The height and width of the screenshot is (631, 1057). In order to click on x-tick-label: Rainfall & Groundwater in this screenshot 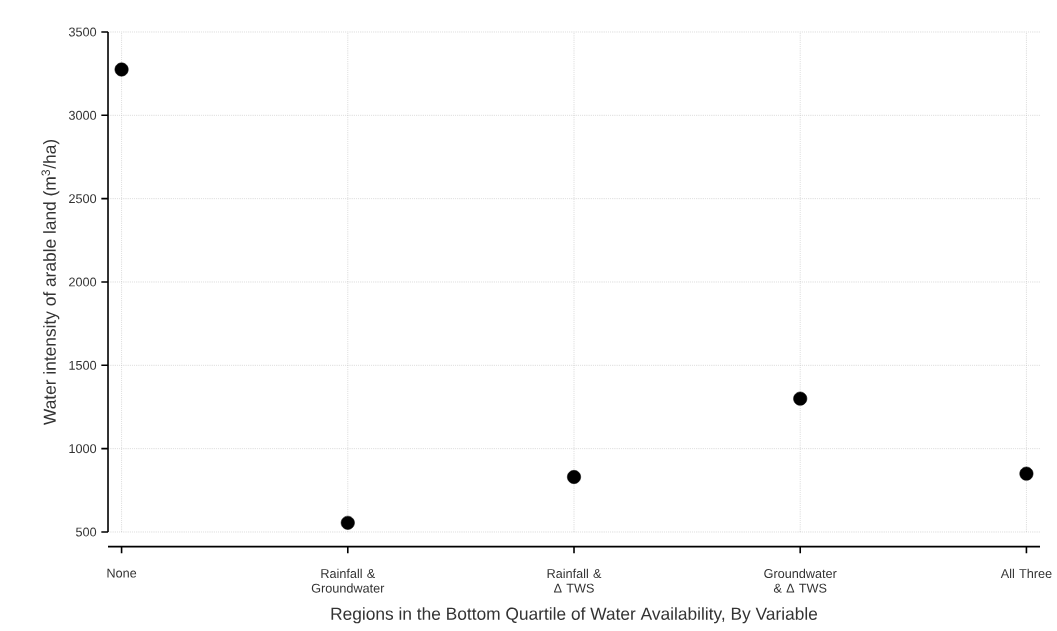, I will do `click(348, 580)`.